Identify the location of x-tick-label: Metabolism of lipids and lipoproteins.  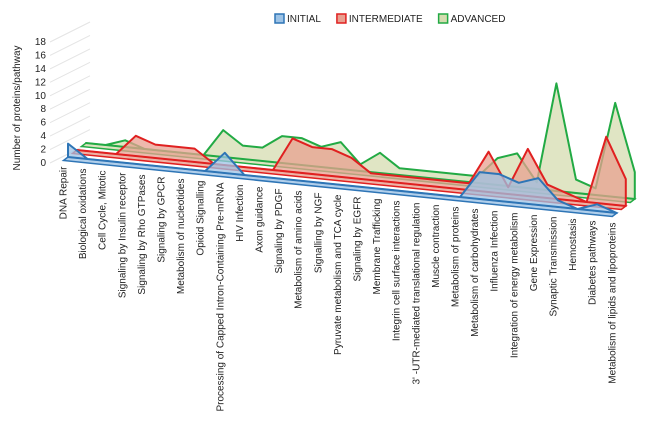
(612, 303).